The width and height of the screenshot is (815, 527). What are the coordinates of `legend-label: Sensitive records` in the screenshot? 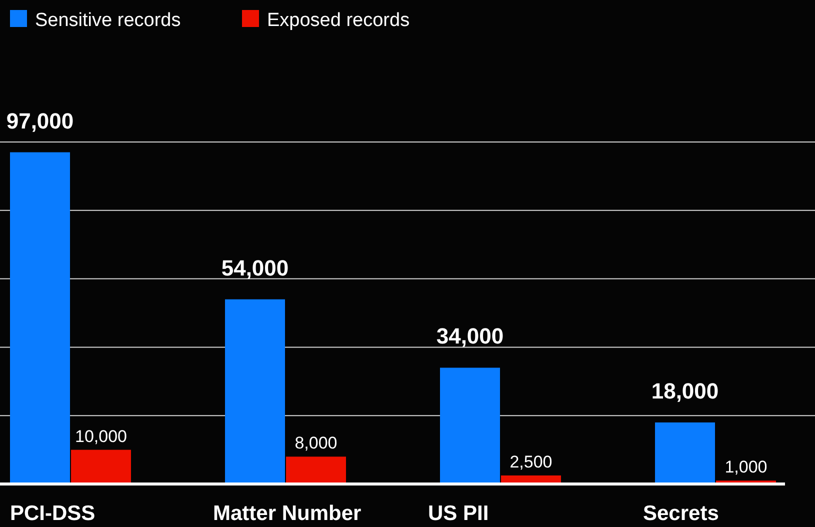 It's located at (108, 20).